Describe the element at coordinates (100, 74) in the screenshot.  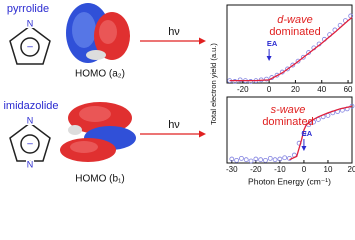
I see `orbital-label: HOMO (a₂)` at that location.